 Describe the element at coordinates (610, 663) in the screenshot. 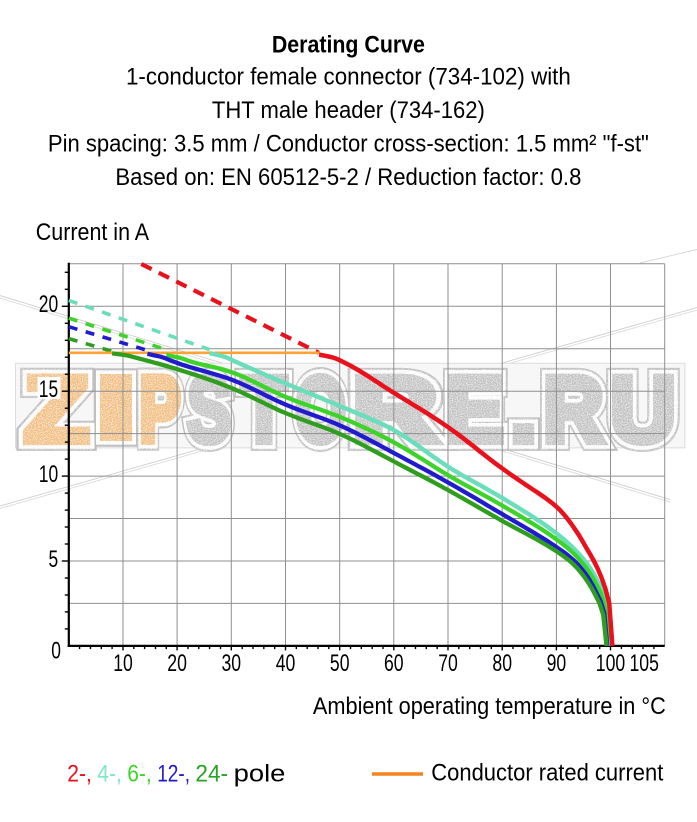

I see `svg-text: 100` at that location.